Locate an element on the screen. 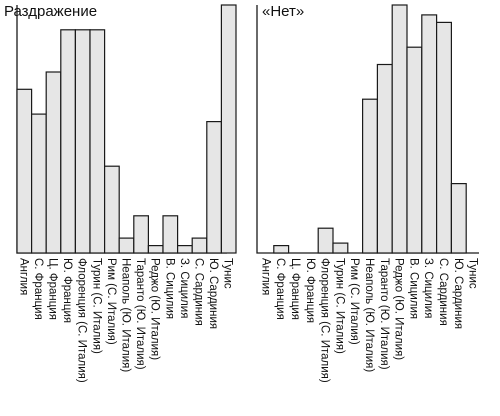 Image resolution: width=500 pixels, height=416 pixels. tick-label-irritation-12: З. Сицилия is located at coordinates (184, 288).